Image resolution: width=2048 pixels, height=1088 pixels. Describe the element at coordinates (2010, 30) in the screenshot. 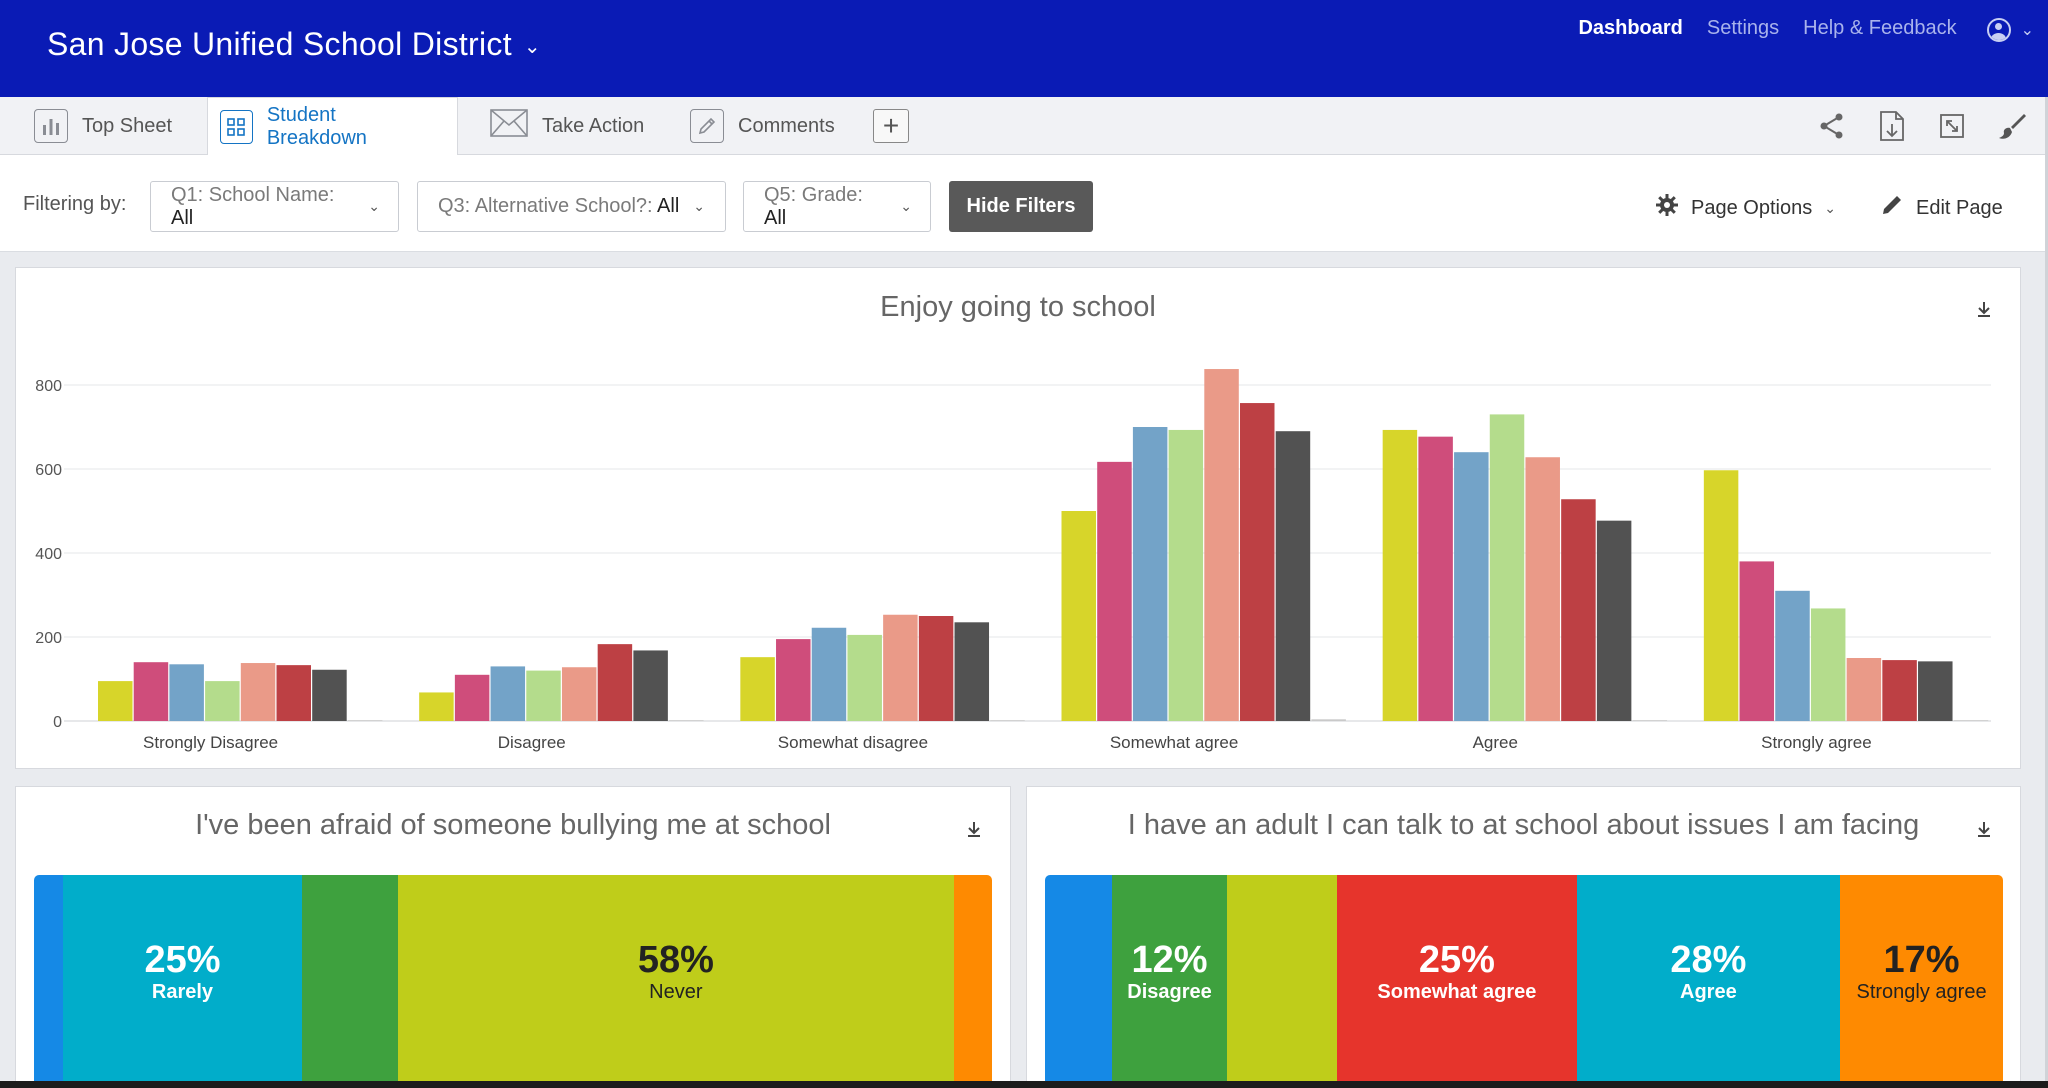

I see `user-menu: ⌄` at that location.